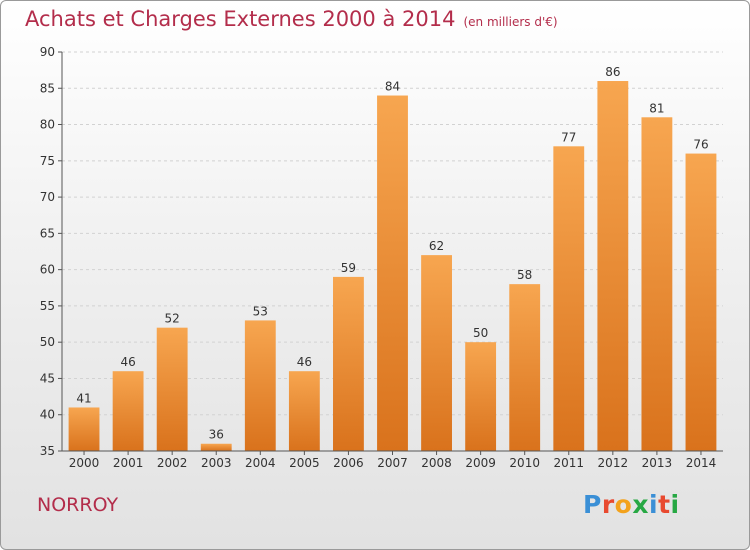  I want to click on logo-letter: x, so click(640, 504).